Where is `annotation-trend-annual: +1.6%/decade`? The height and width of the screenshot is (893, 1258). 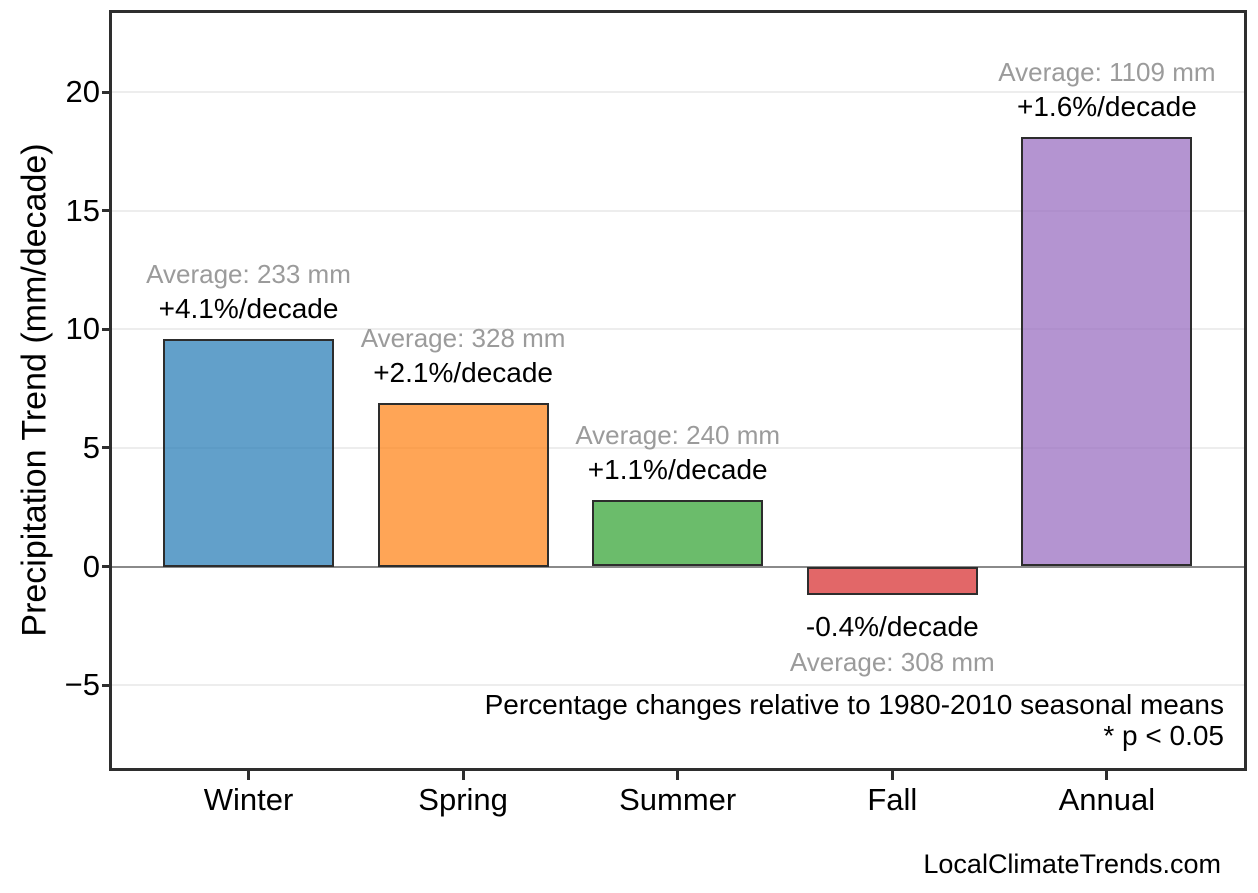 annotation-trend-annual: +1.6%/decade is located at coordinates (1106, 107).